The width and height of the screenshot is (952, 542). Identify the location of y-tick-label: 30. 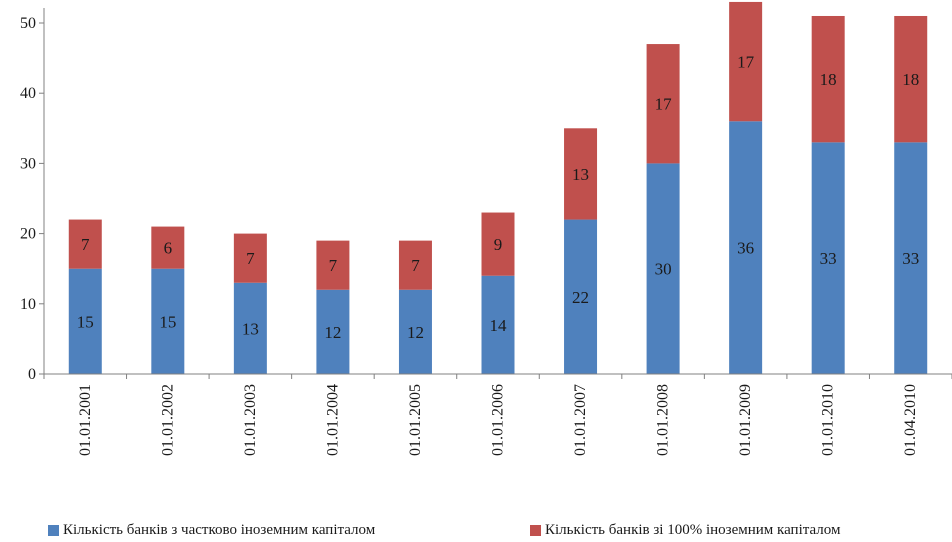
(28, 163).